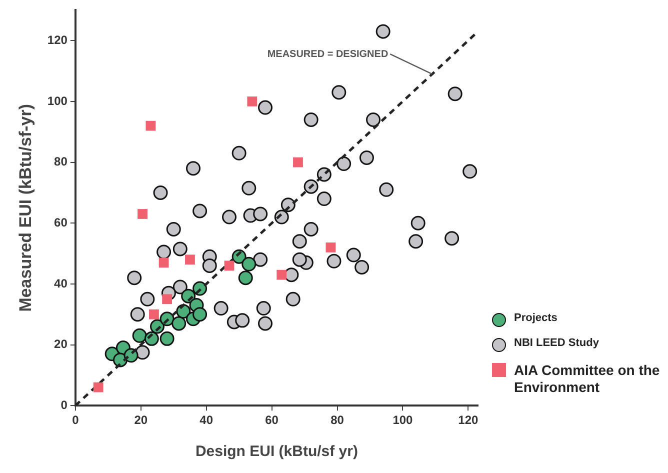 This screenshot has height=473, width=668. I want to click on legend-label: Projects, so click(536, 319).